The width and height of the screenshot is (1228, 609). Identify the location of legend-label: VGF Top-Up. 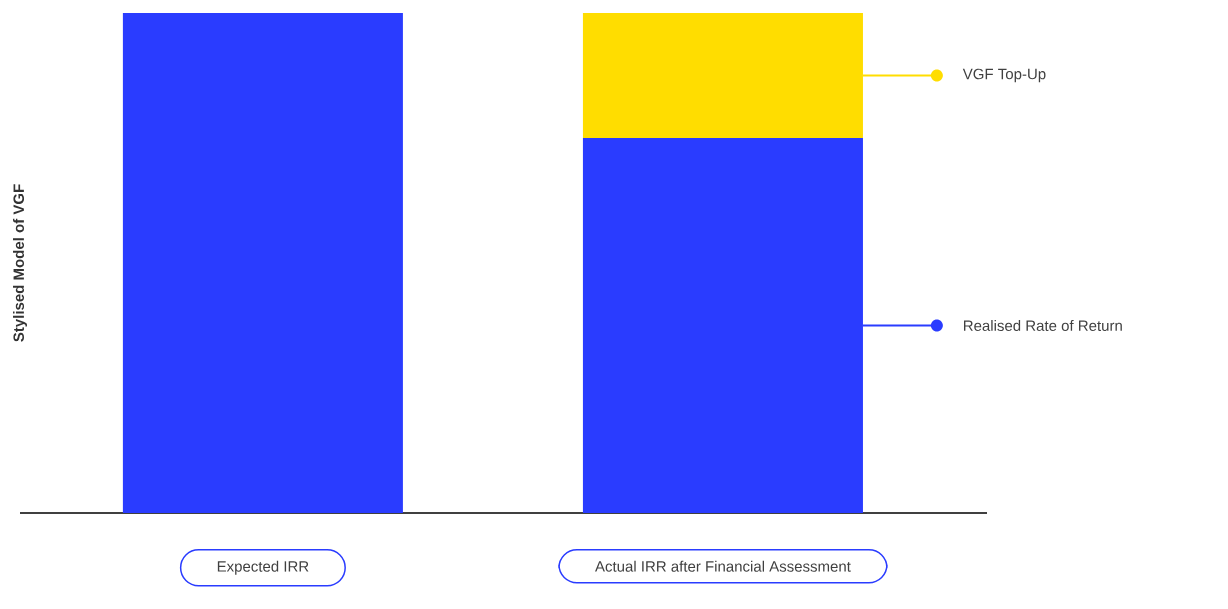
(1004, 75).